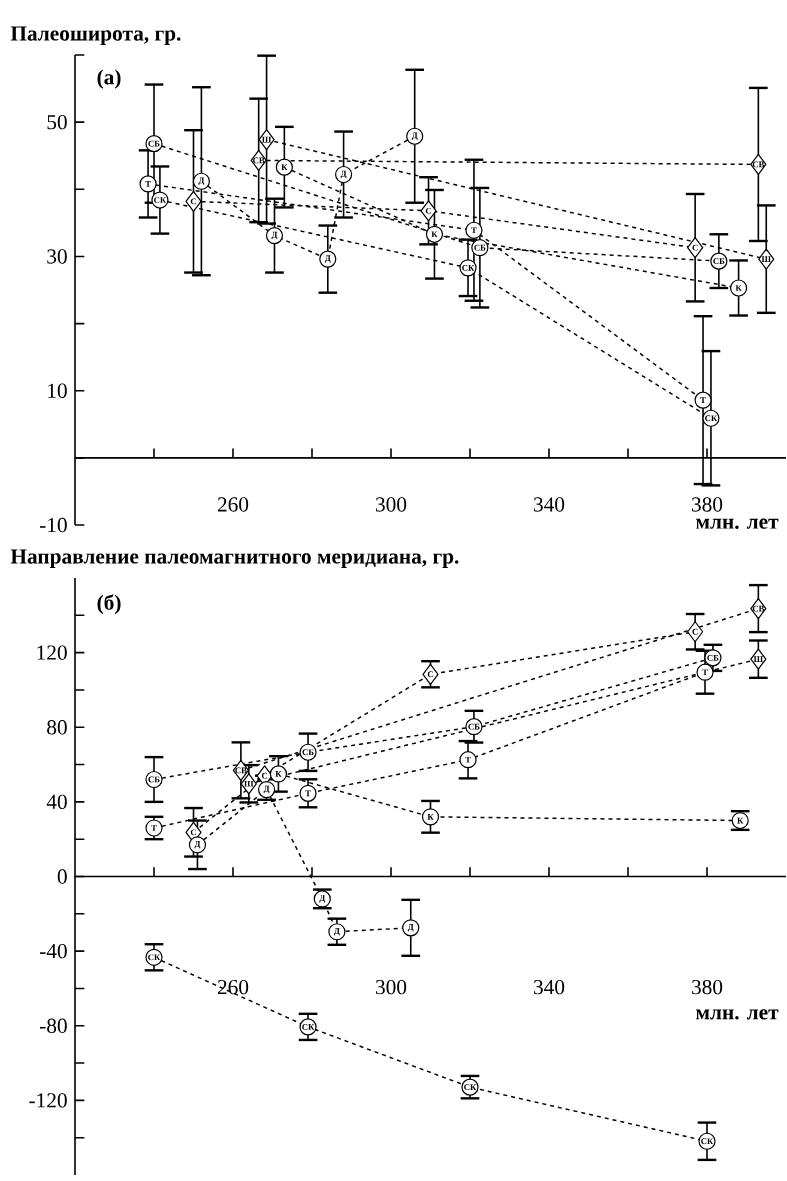  I want to click on annotation: (а), so click(109, 79).